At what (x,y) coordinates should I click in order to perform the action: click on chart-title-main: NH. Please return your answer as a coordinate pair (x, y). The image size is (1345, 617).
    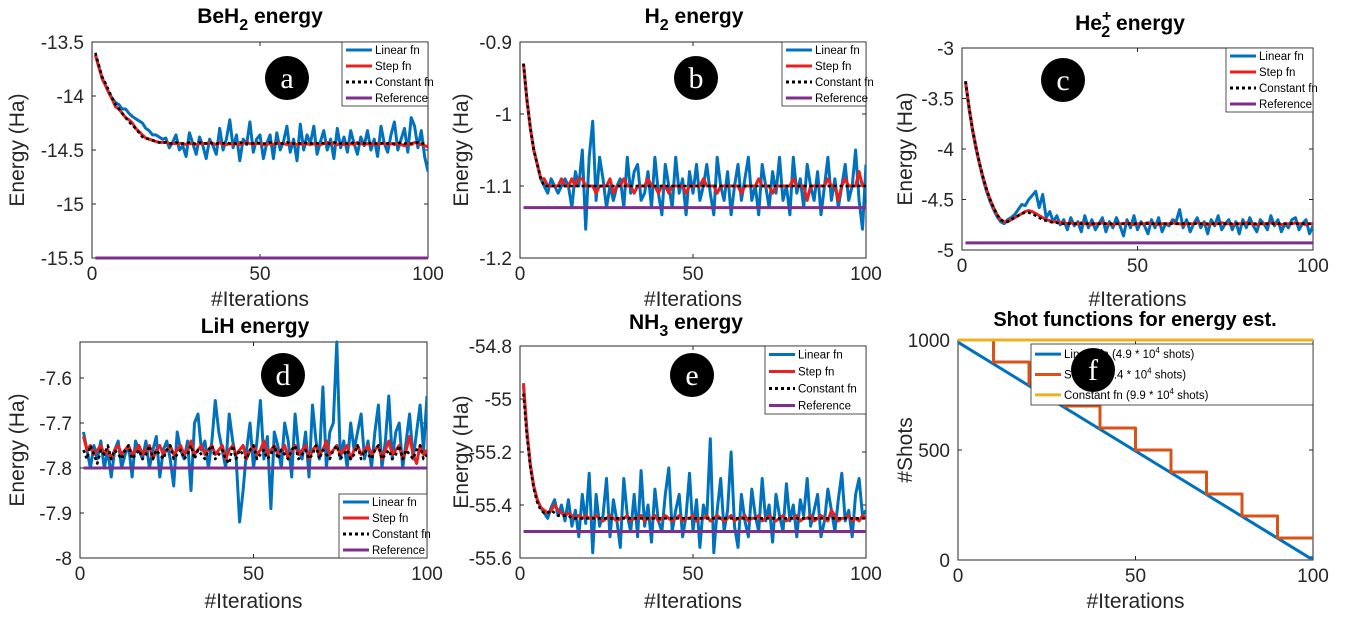
    Looking at the image, I should click on (644, 322).